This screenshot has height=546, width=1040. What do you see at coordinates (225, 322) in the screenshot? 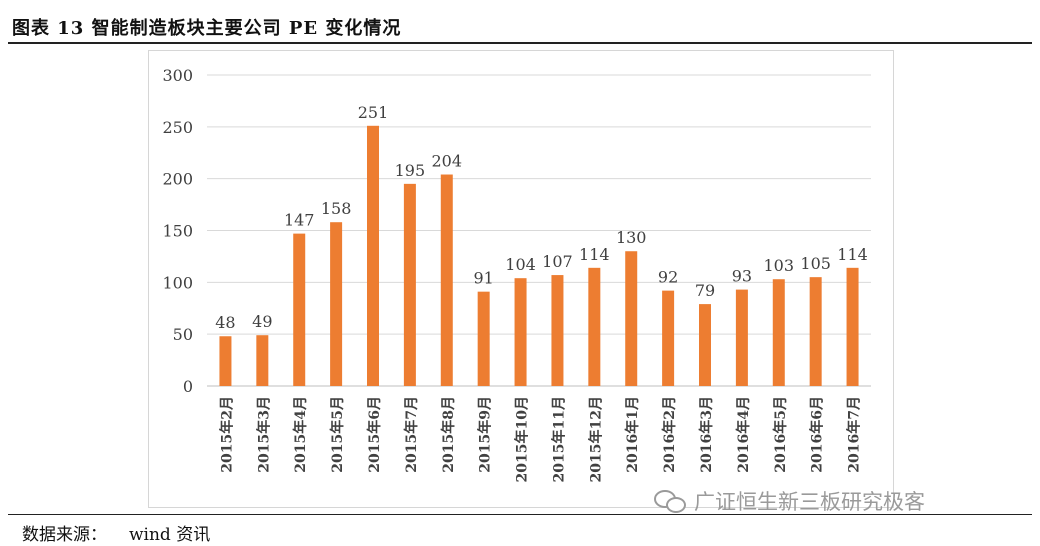
I see `data-label: 48` at bounding box center [225, 322].